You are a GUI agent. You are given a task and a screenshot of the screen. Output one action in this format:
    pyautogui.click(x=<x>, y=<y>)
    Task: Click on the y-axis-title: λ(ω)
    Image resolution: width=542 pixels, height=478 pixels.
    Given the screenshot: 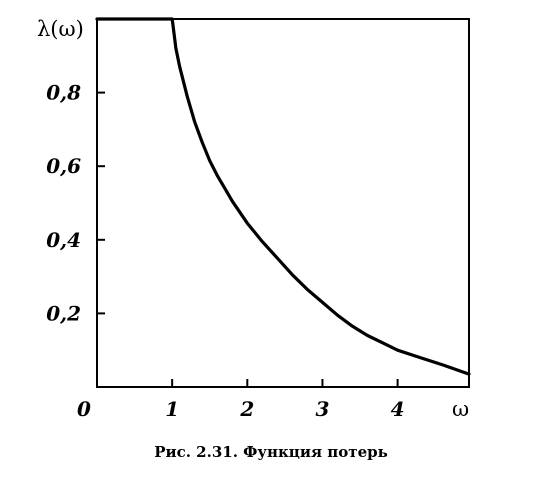 What is the action you would take?
    pyautogui.click(x=60, y=29)
    